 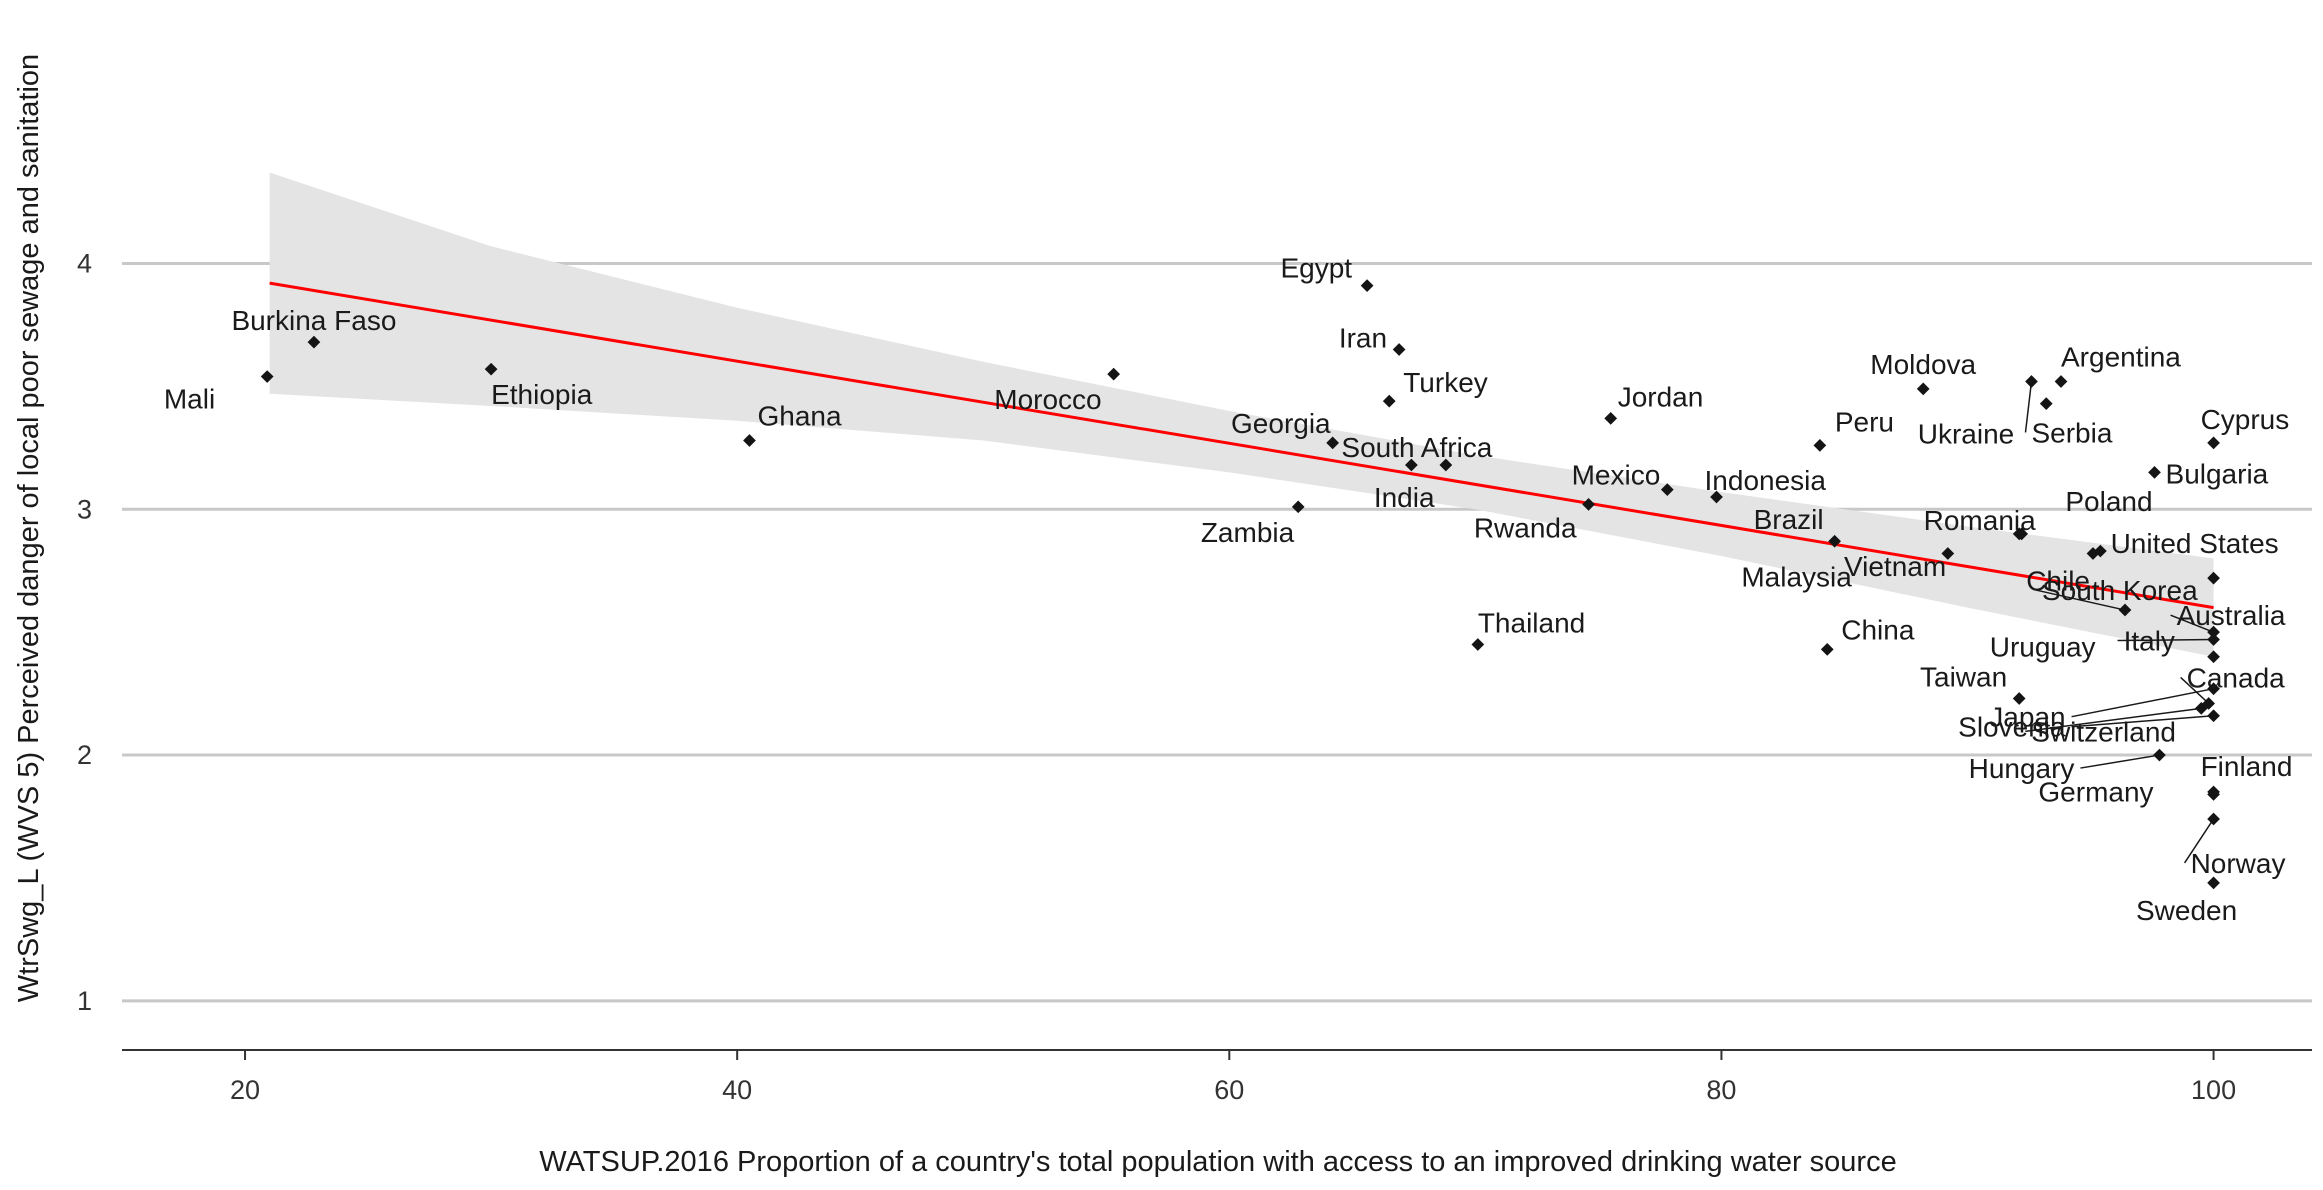 What do you see at coordinates (2027, 717) in the screenshot?
I see `point-label: Japan` at bounding box center [2027, 717].